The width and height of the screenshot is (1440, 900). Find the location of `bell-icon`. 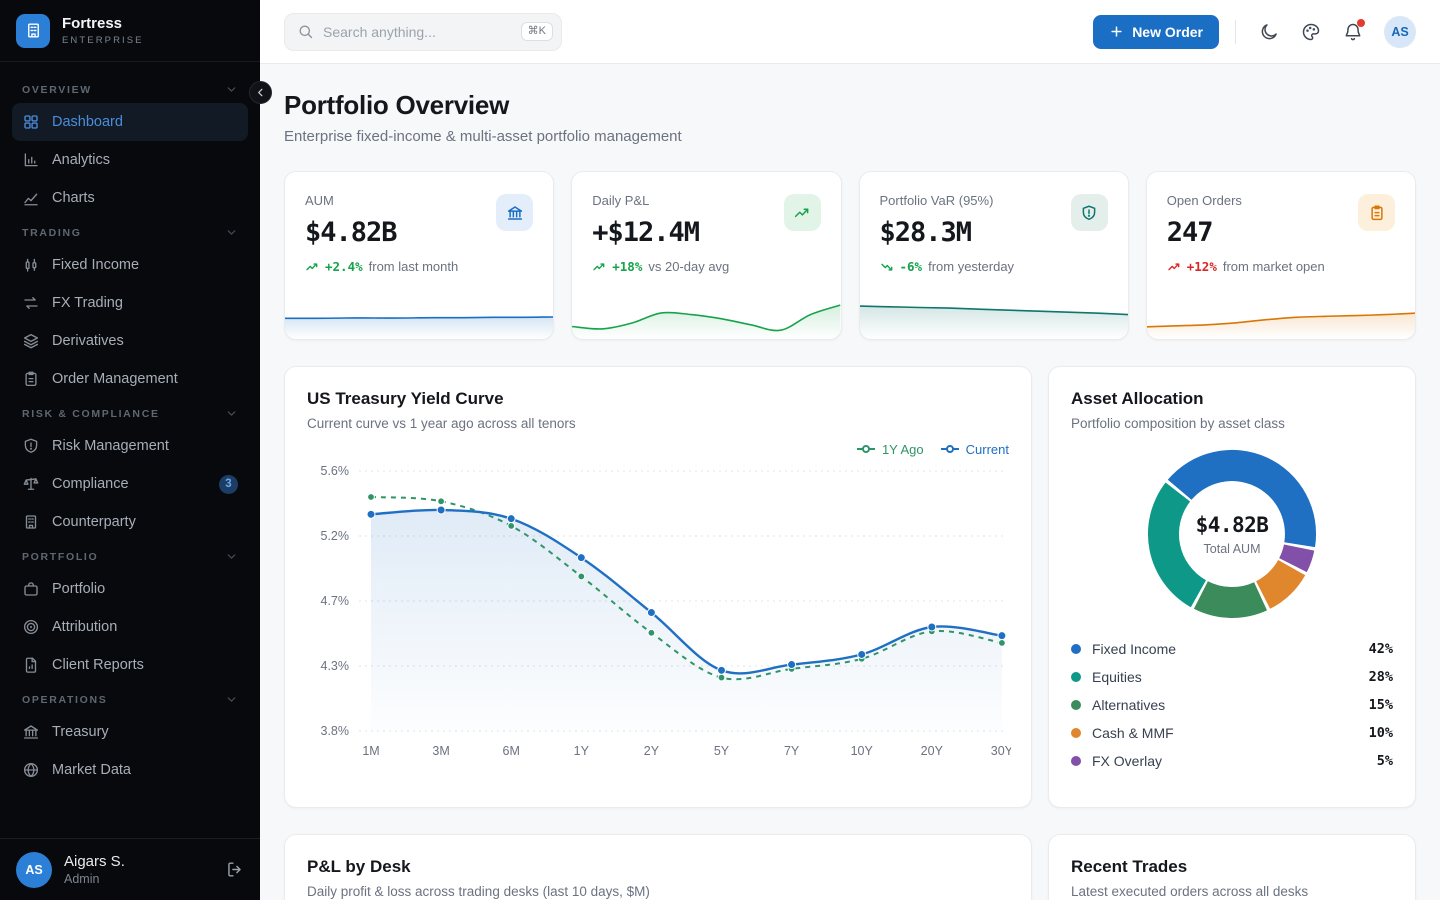

bell-icon is located at coordinates (1353, 31).